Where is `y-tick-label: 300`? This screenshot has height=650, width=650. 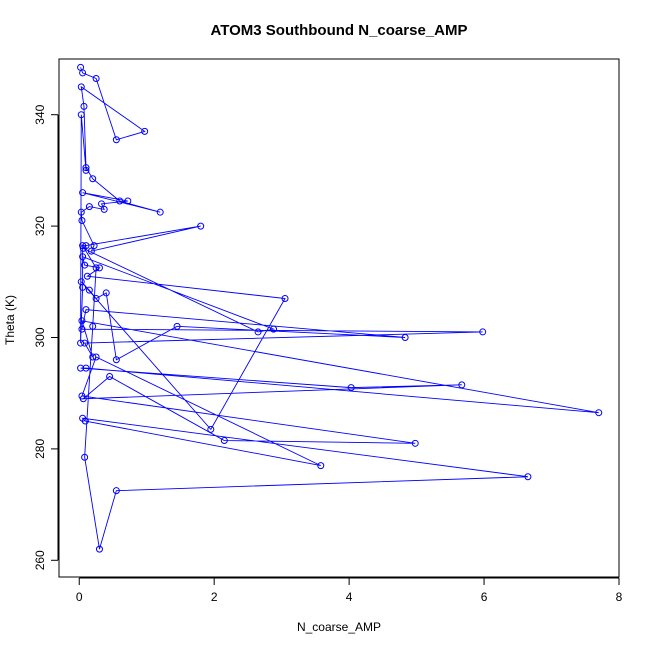 y-tick-label: 300 is located at coordinates (40, 337).